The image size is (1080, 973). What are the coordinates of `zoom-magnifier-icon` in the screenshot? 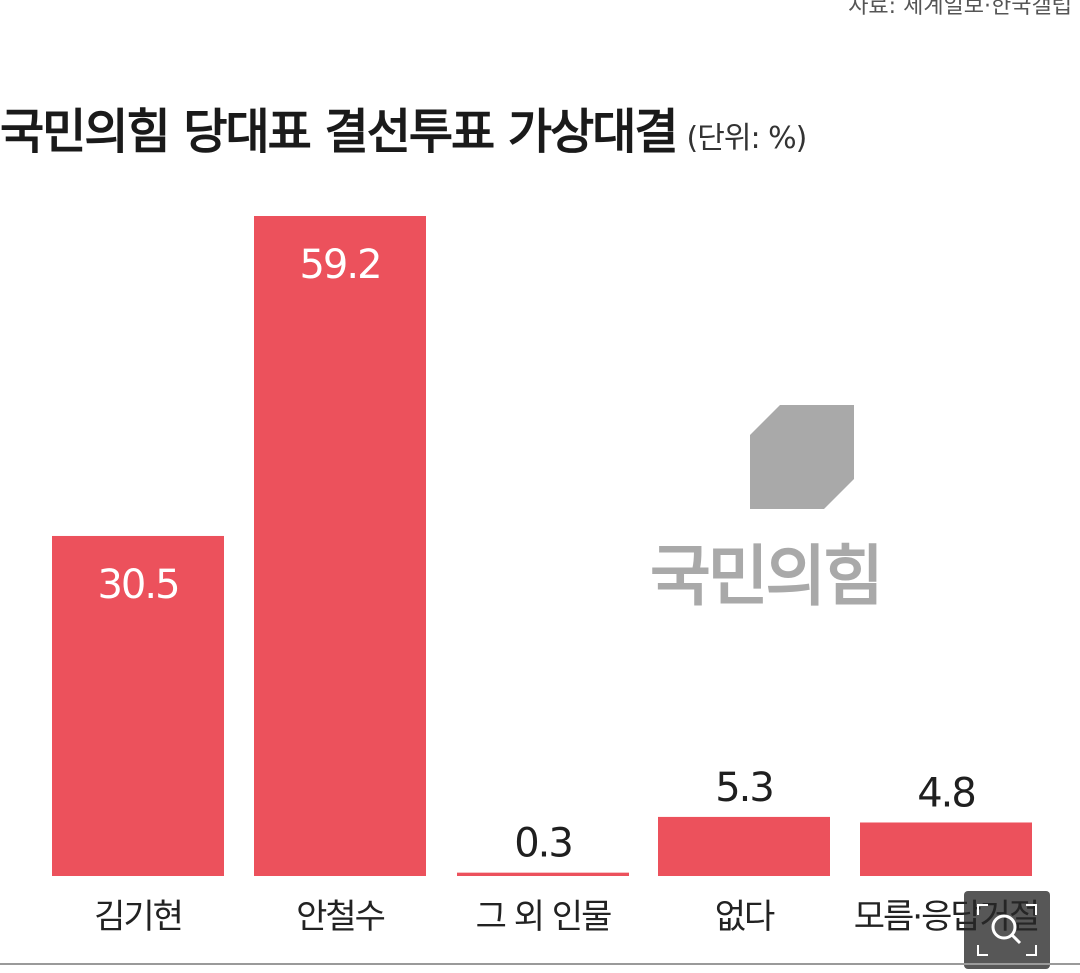 It's located at (1007, 930).